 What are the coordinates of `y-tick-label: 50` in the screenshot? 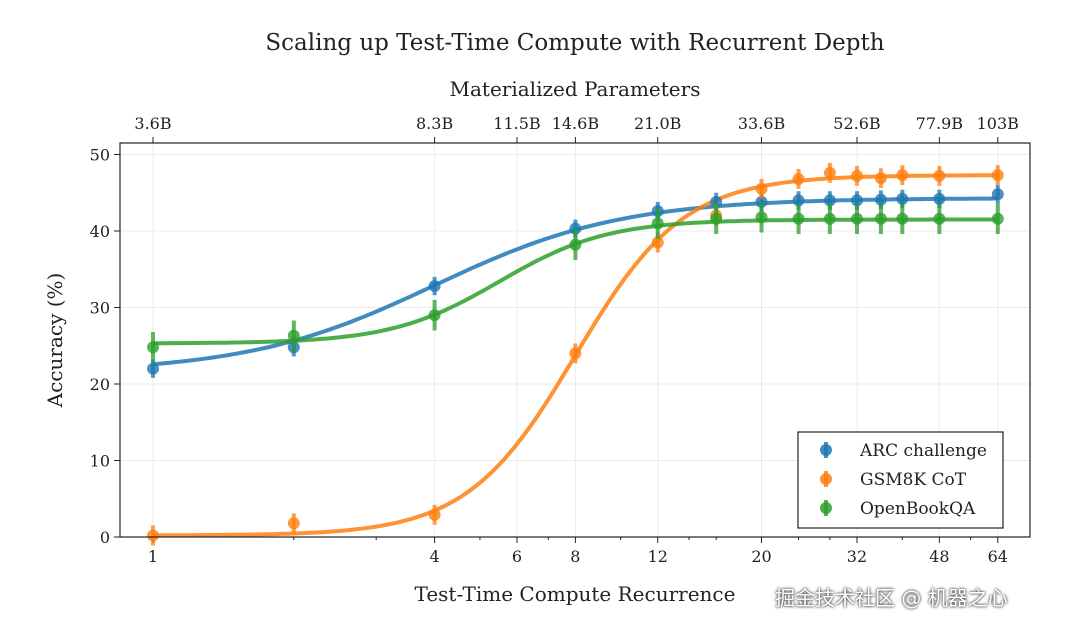 It's located at (100, 154).